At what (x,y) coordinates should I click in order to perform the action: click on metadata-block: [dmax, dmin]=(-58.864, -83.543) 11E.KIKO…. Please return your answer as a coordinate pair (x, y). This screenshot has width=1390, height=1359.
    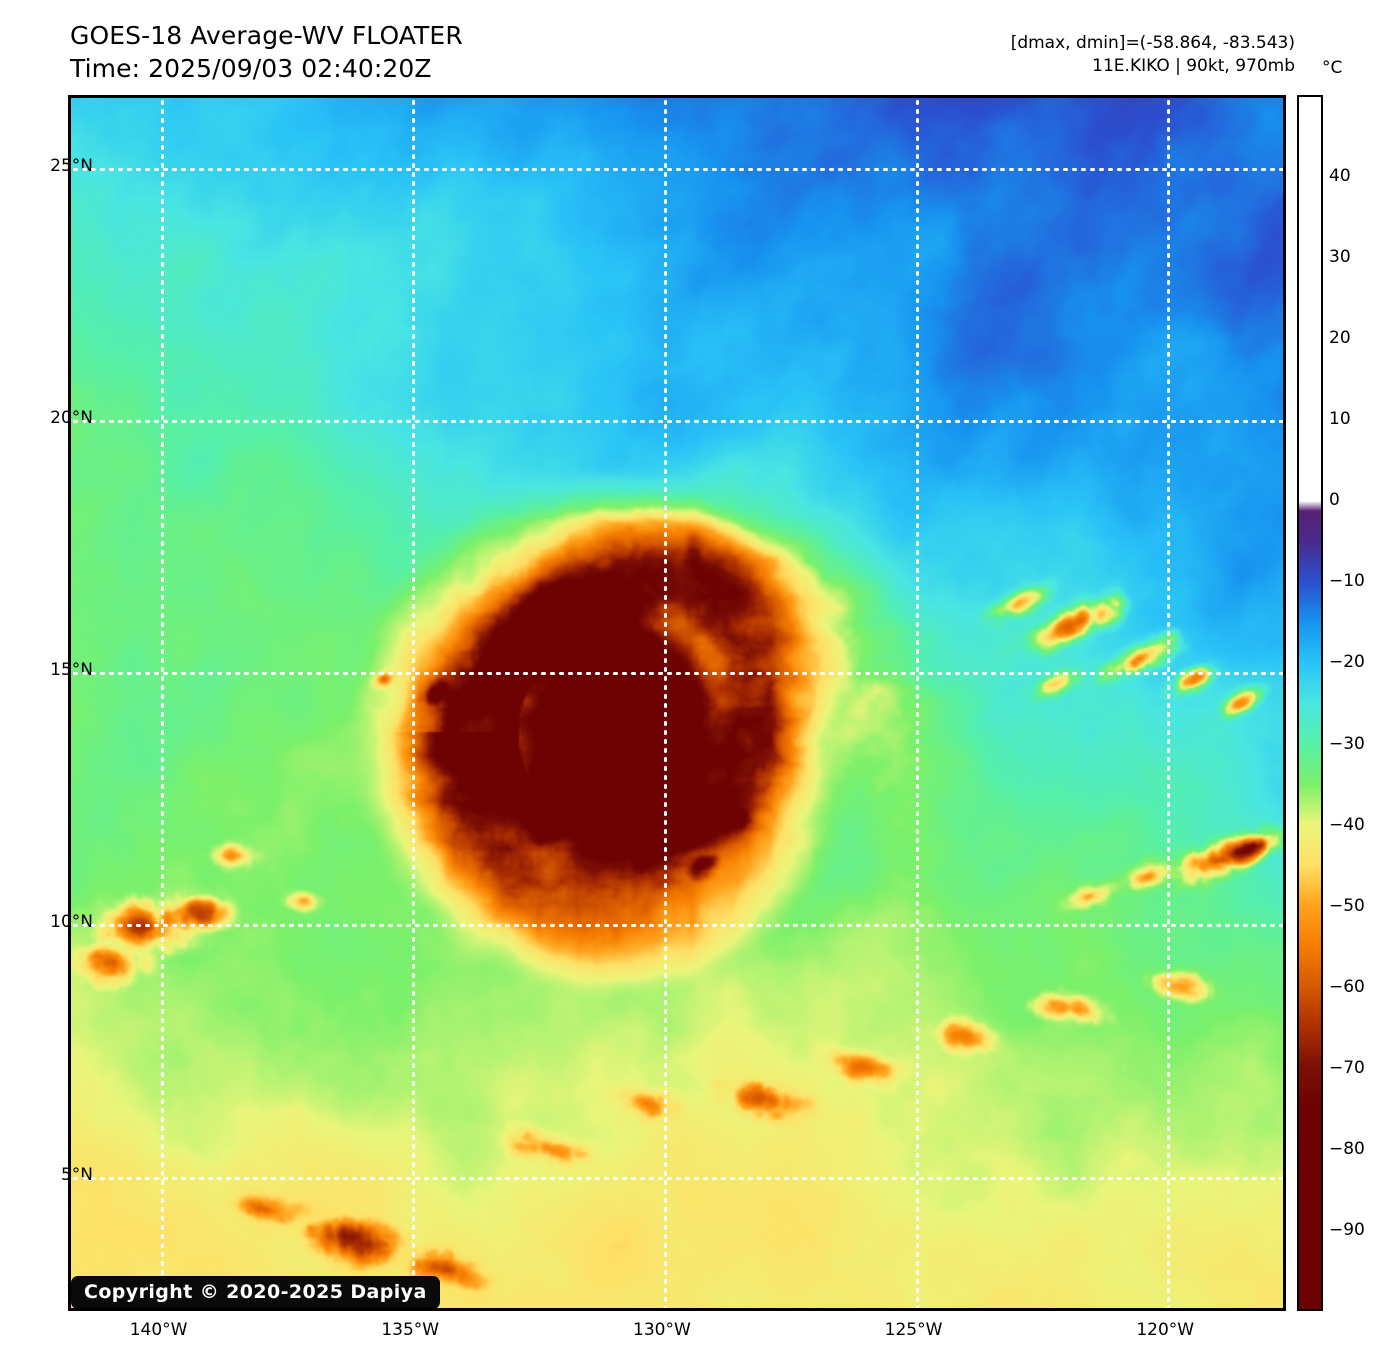
    Looking at the image, I should click on (1153, 55).